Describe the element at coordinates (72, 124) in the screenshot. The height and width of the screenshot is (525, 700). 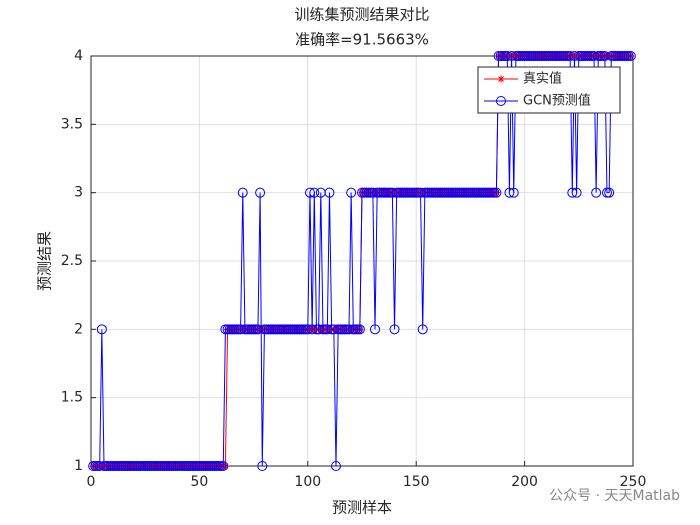
I see `y-tick-label: 3.5` at that location.